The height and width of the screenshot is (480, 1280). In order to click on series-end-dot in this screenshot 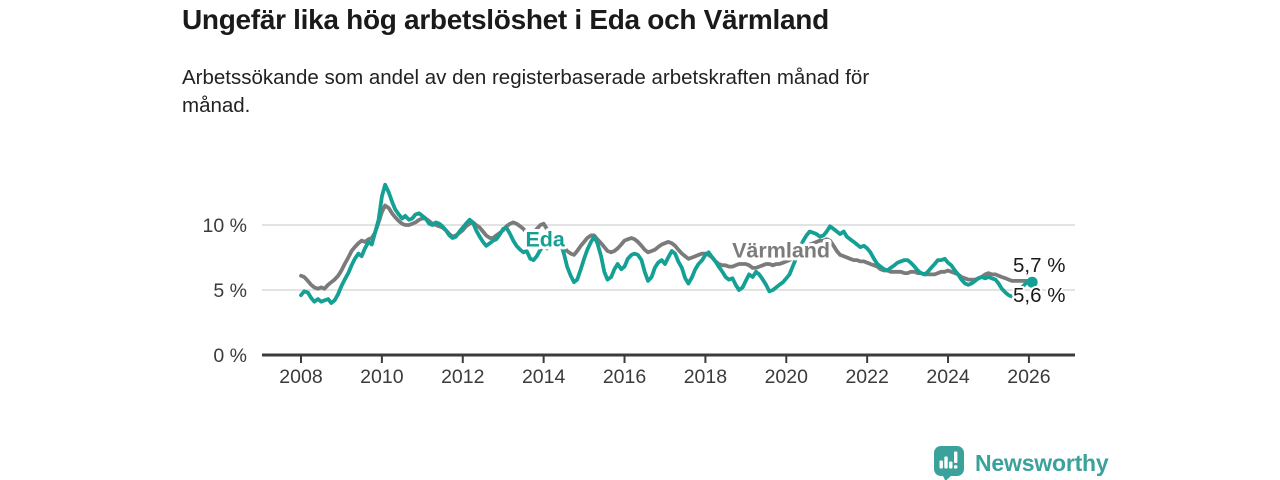, I will do `click(1032, 282)`.